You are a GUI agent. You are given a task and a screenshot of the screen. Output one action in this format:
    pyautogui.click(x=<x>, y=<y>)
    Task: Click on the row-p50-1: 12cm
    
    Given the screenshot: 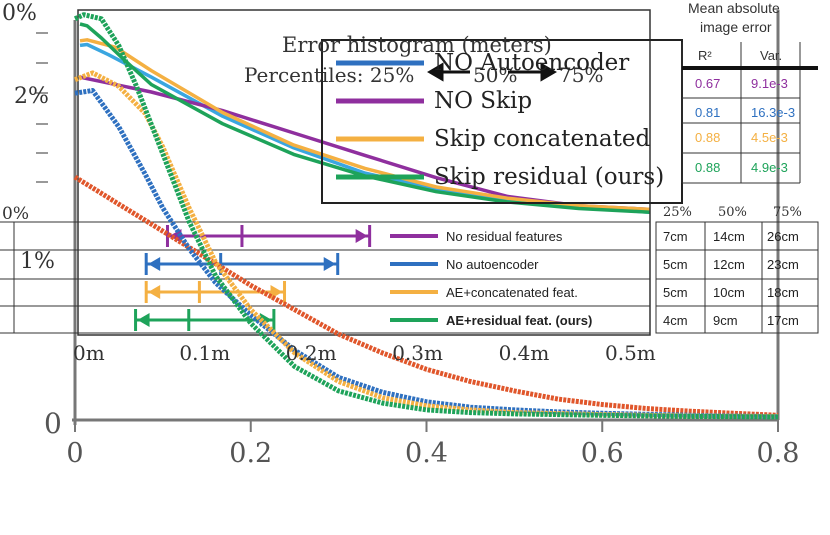 What is the action you would take?
    pyautogui.click(x=729, y=264)
    